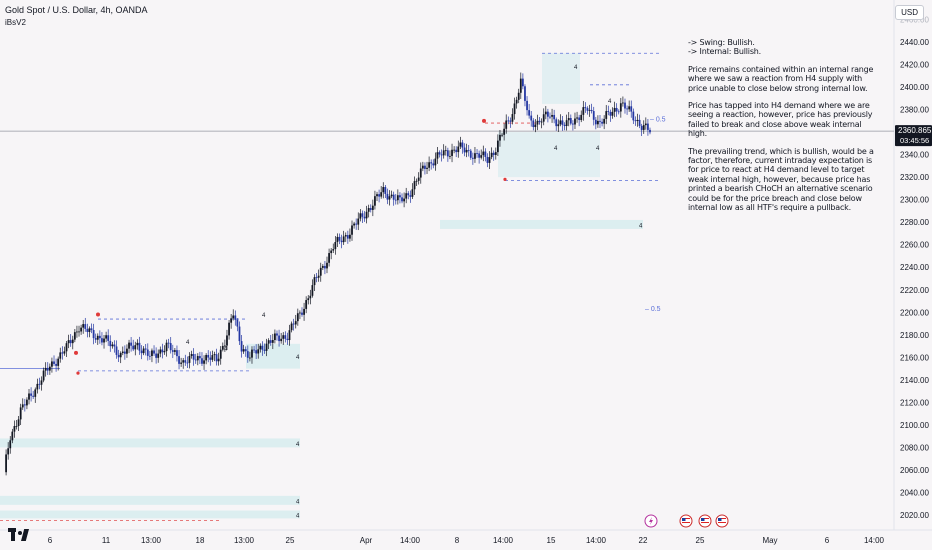 This screenshot has width=932, height=550. What do you see at coordinates (76, 352) in the screenshot?
I see `swing-high-marker` at bounding box center [76, 352].